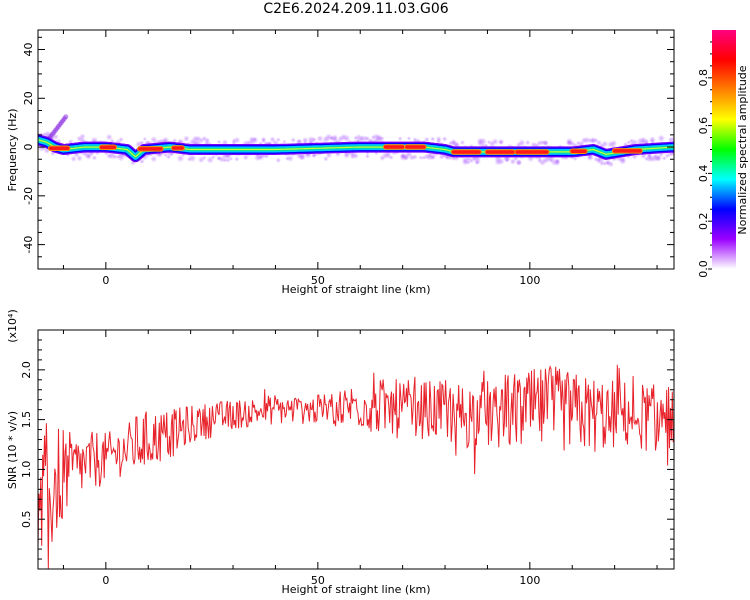 The image size is (750, 600). I want to click on snr-y-tick-label: 1.0, so click(26, 470).